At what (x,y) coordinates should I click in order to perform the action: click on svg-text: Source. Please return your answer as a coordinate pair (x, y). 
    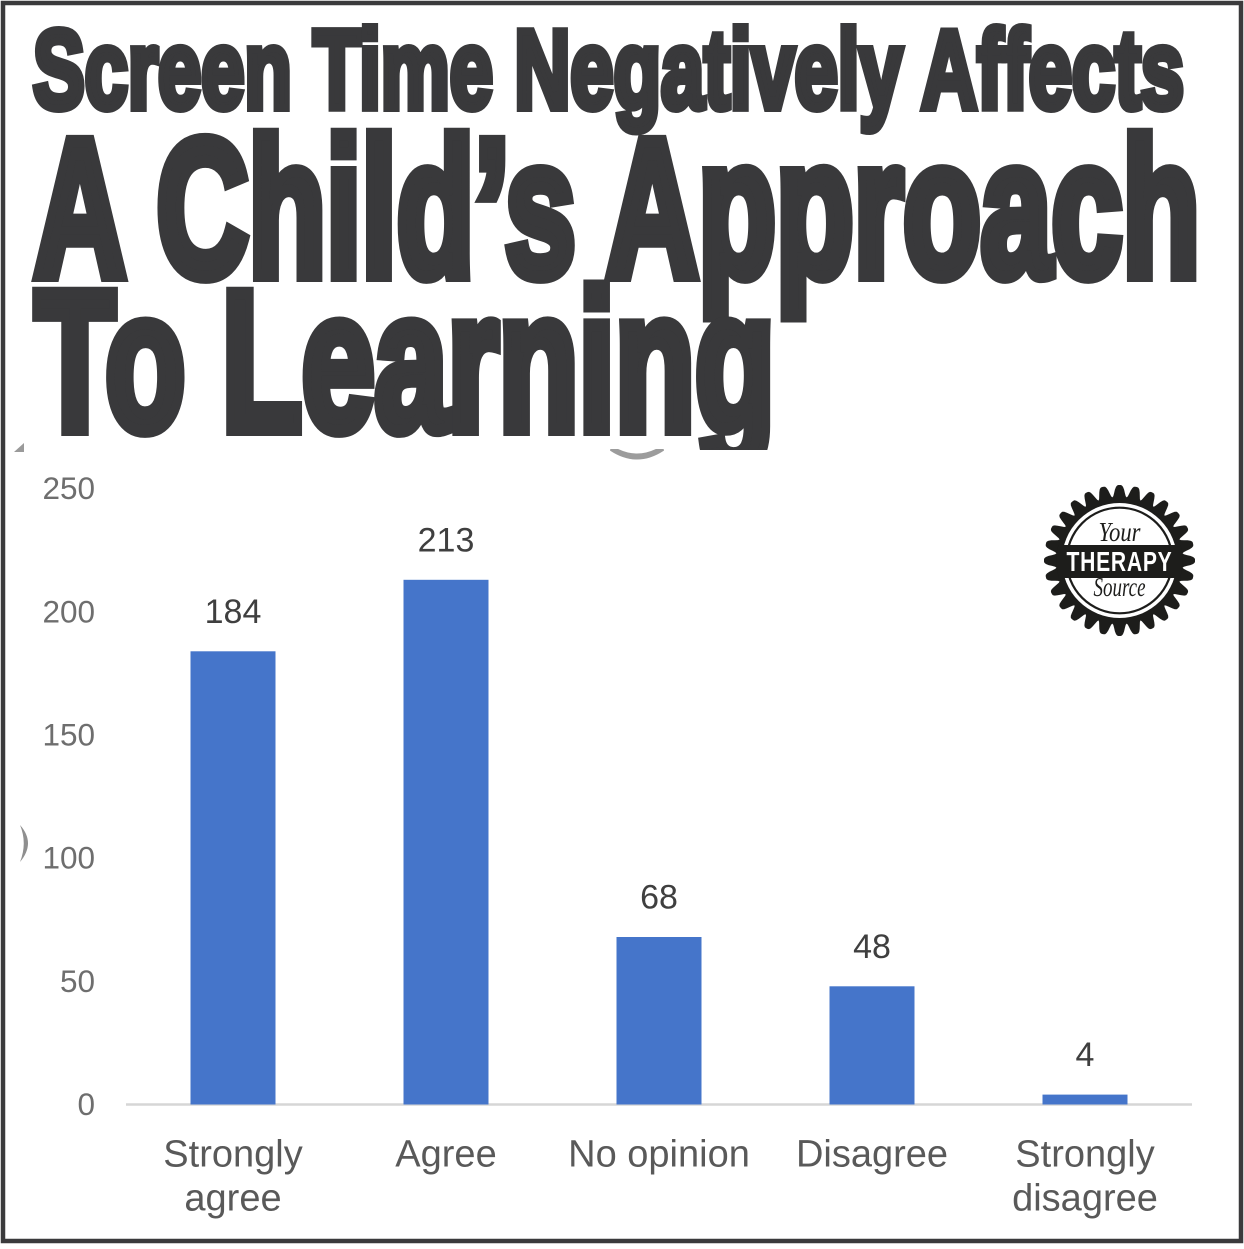
    Looking at the image, I should click on (1120, 587).